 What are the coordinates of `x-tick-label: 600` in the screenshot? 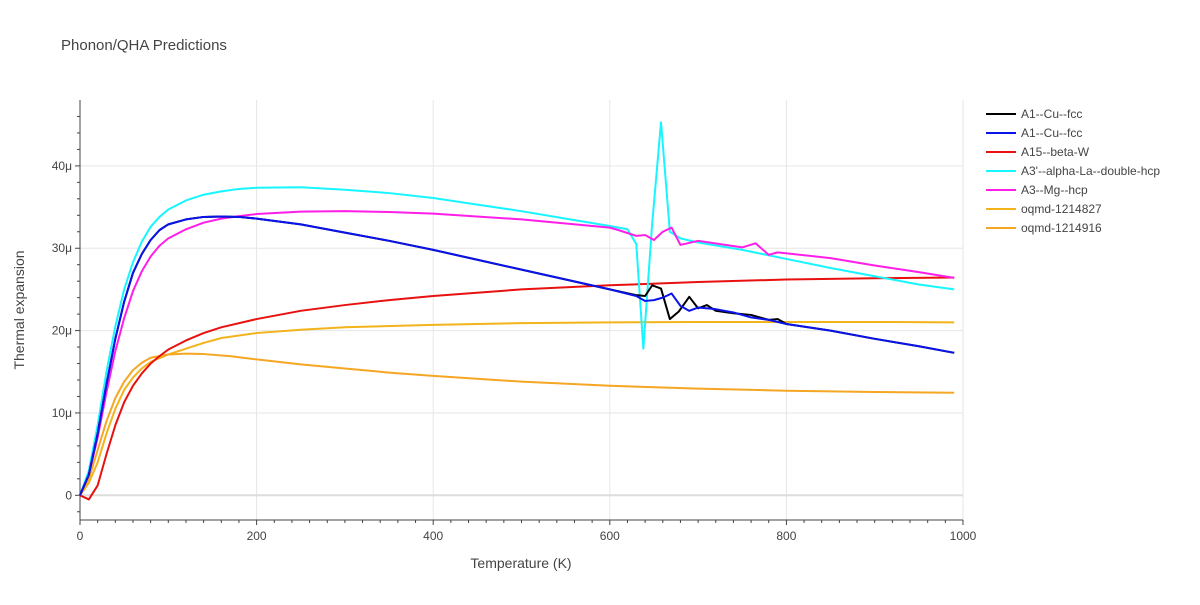 It's located at (610, 536).